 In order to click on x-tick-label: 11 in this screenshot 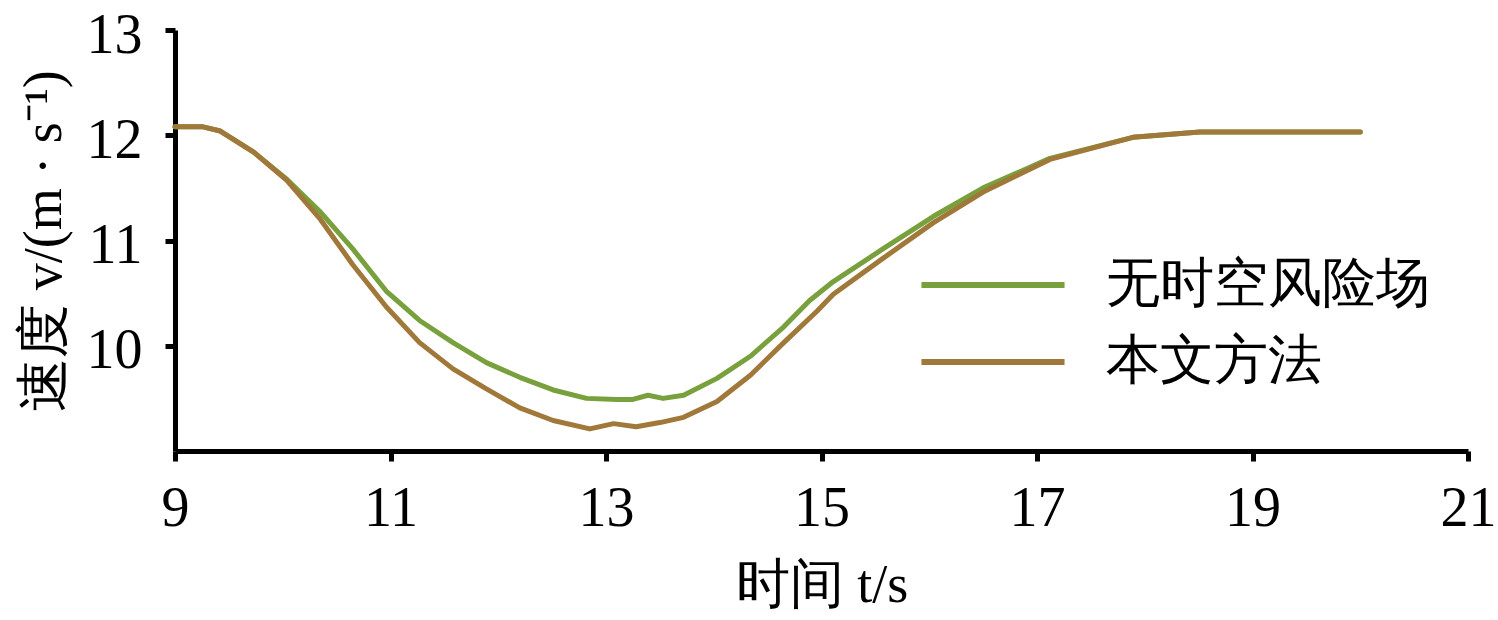, I will do `click(391, 506)`.